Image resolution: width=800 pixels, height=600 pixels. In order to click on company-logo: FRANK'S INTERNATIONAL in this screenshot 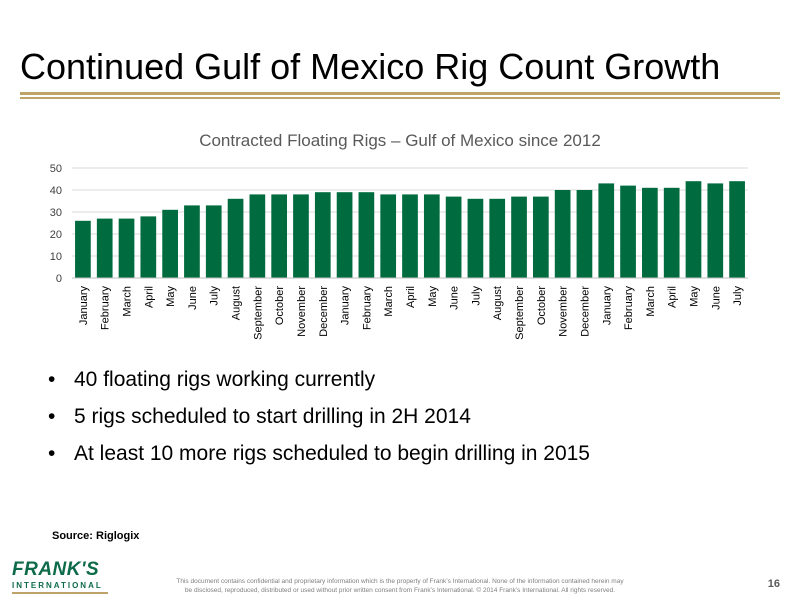, I will do `click(62, 577)`.